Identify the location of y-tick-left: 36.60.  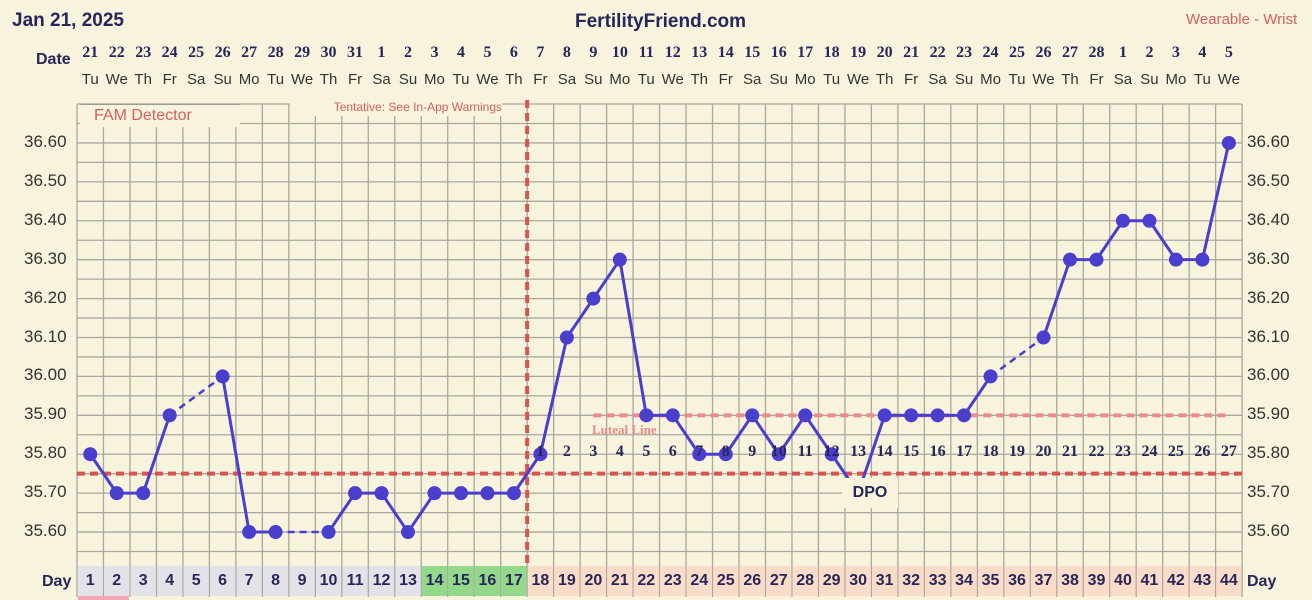
(45, 141).